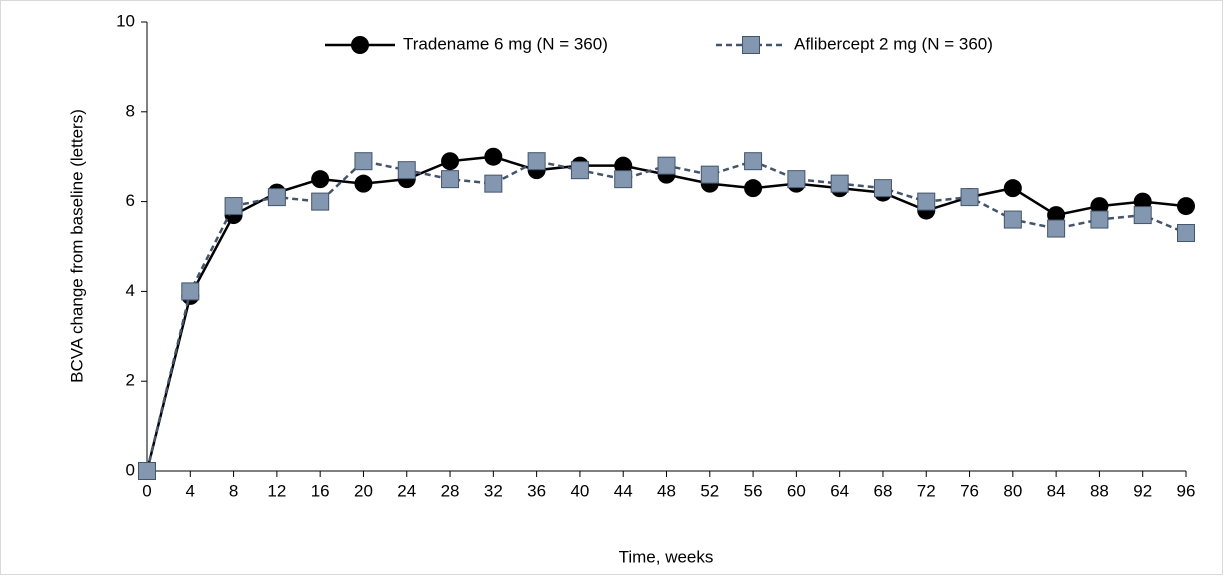 The width and height of the screenshot is (1224, 576). What do you see at coordinates (882, 490) in the screenshot?
I see `x-tick-label: 68` at bounding box center [882, 490].